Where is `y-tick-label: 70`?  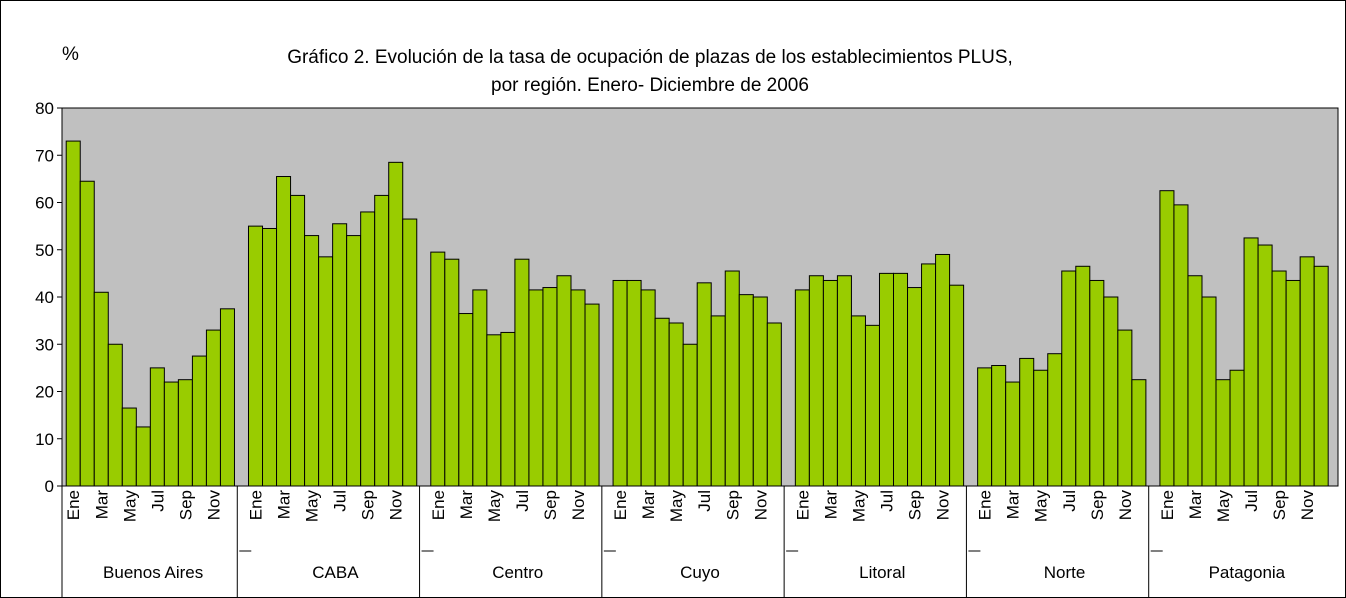 y-tick-label: 70 is located at coordinates (44, 155).